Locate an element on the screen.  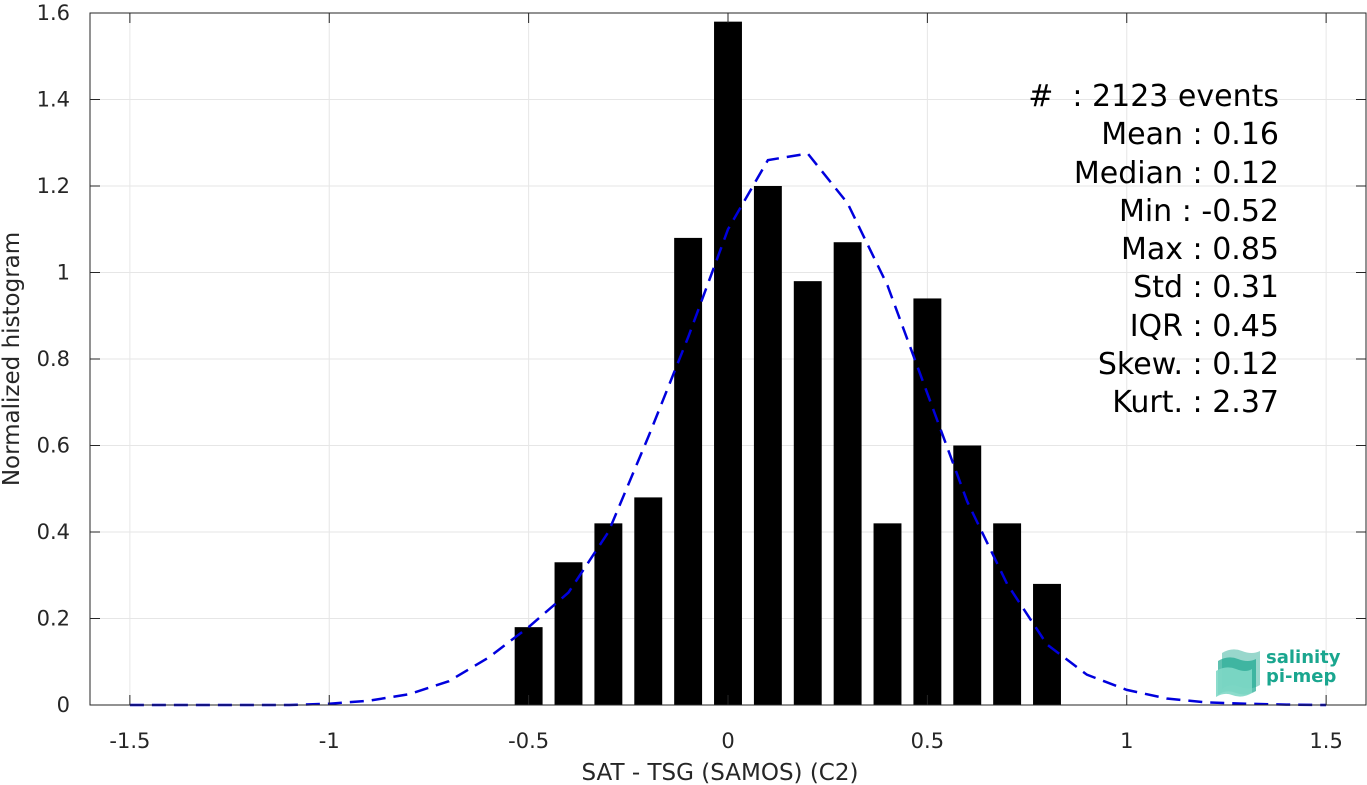
logo-line-2: pi-mep is located at coordinates (1301, 676).